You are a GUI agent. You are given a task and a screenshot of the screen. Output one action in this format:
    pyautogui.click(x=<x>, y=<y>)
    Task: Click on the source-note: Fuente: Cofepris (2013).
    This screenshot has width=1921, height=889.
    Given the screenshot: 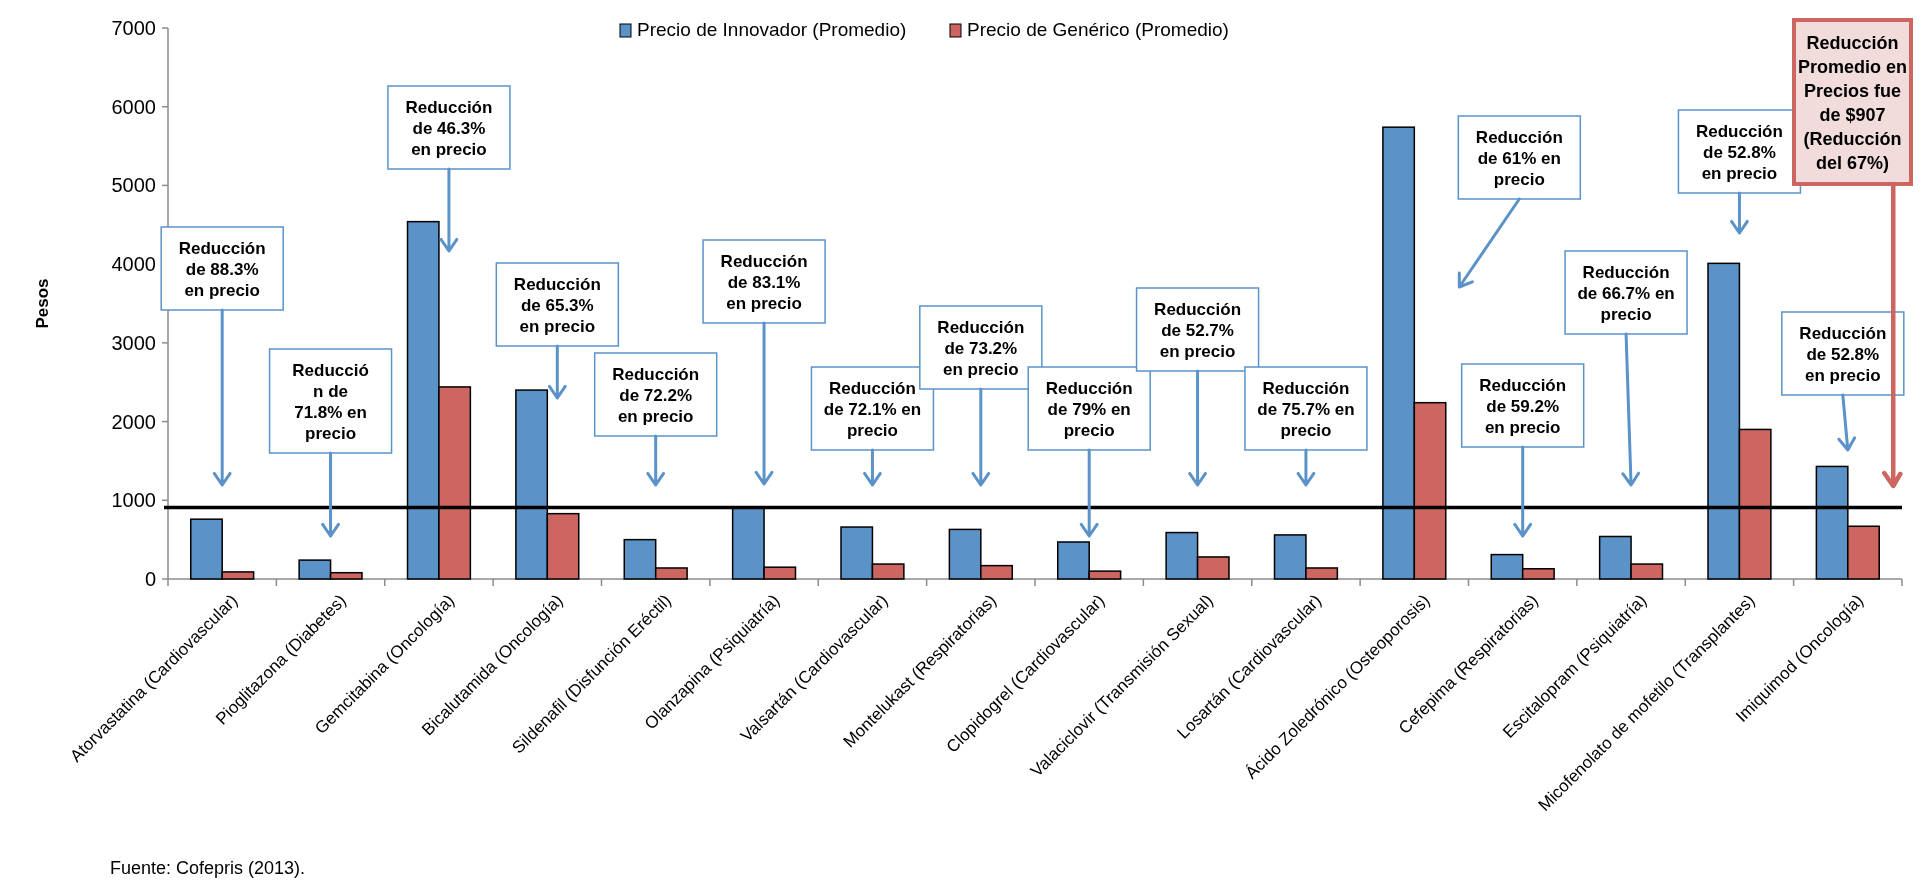 What is the action you would take?
    pyautogui.click(x=208, y=868)
    